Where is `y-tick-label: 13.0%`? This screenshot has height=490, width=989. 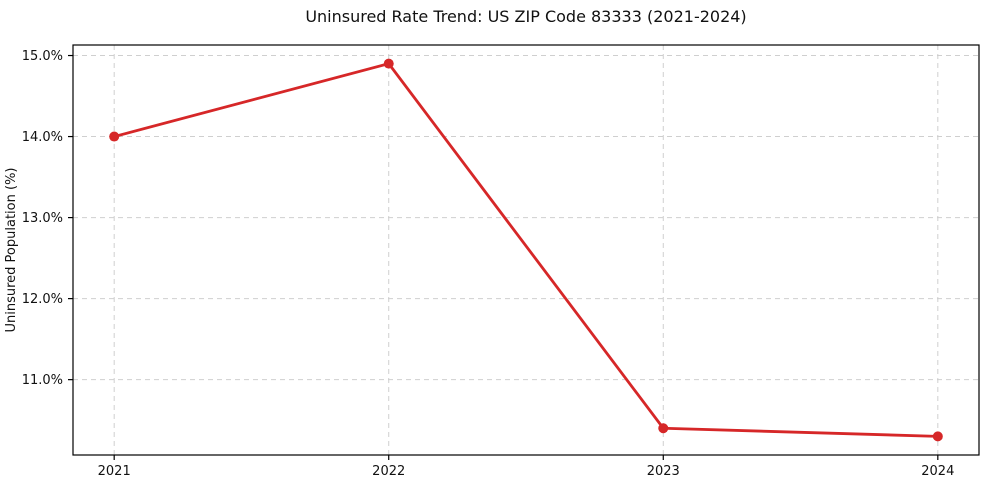
y-tick-label: 13.0% is located at coordinates (42, 218).